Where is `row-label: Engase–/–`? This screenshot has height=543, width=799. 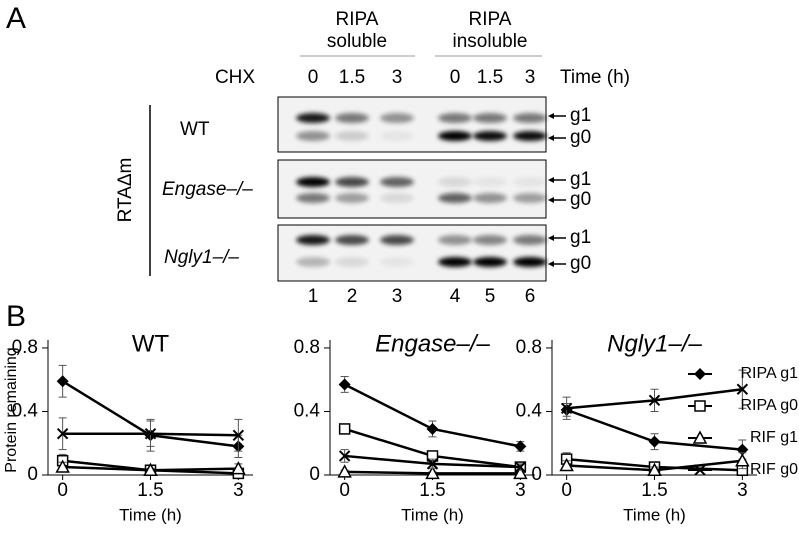 row-label: Engase–/– is located at coordinates (207, 189).